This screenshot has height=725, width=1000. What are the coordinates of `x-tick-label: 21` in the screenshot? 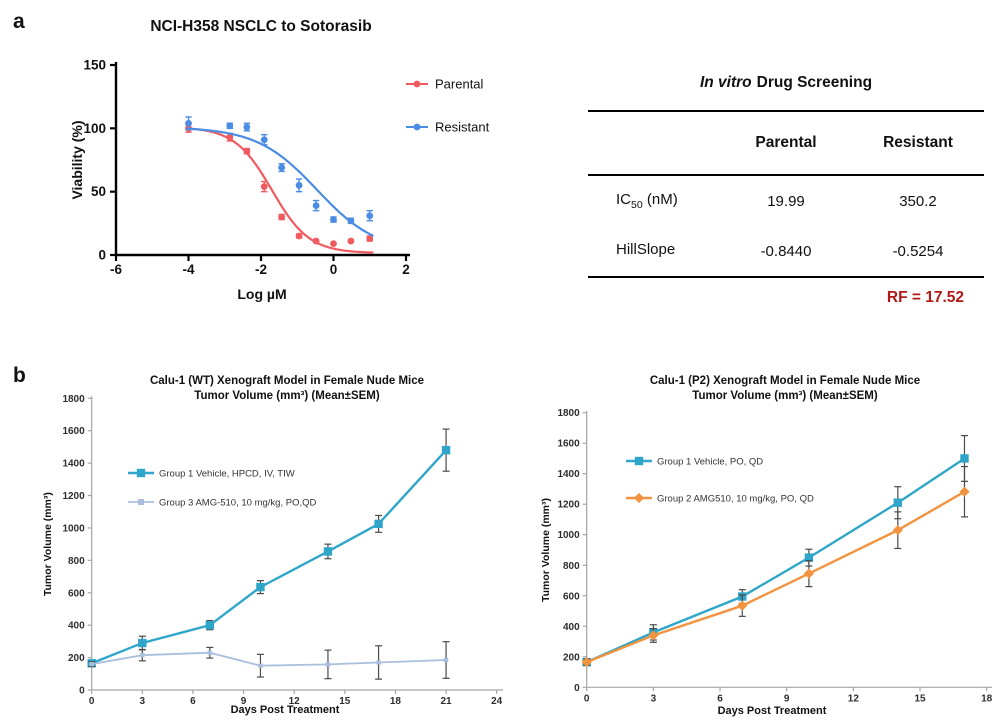 It's located at (447, 701).